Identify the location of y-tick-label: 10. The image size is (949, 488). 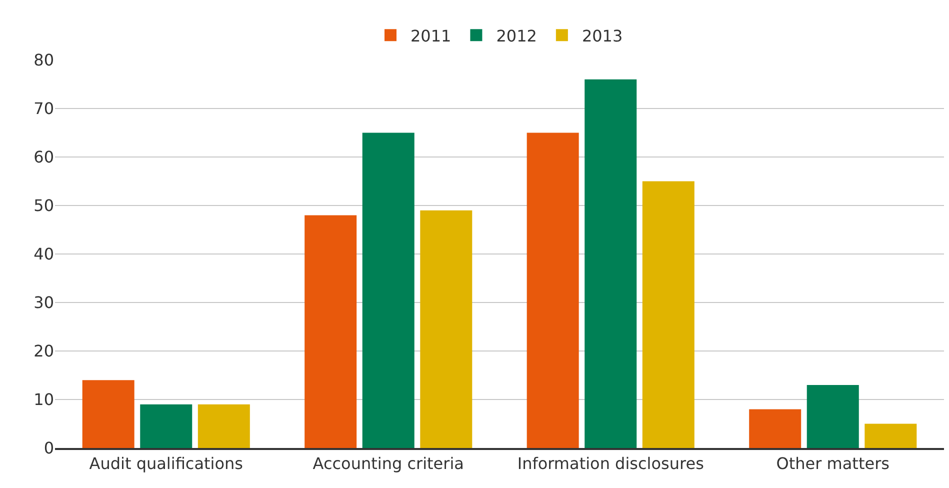
(44, 400).